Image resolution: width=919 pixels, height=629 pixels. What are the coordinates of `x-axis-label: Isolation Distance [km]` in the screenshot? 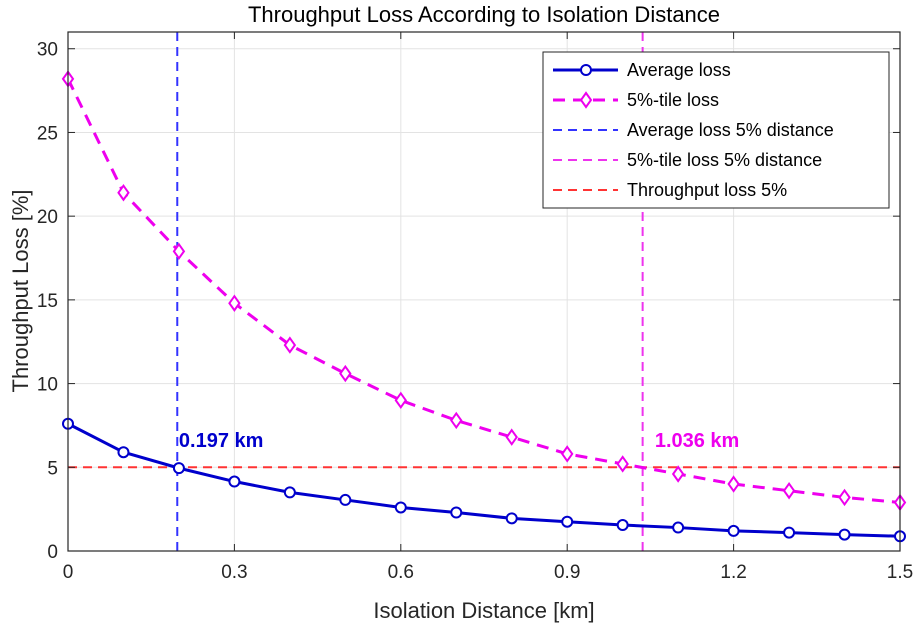 It's located at (483, 610).